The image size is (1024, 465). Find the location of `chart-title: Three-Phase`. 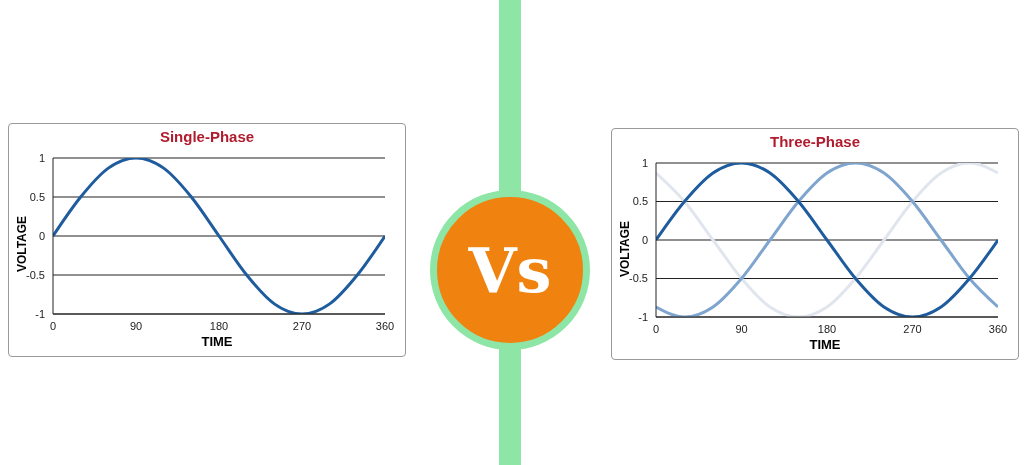

chart-title: Three-Phase is located at coordinates (814, 141).